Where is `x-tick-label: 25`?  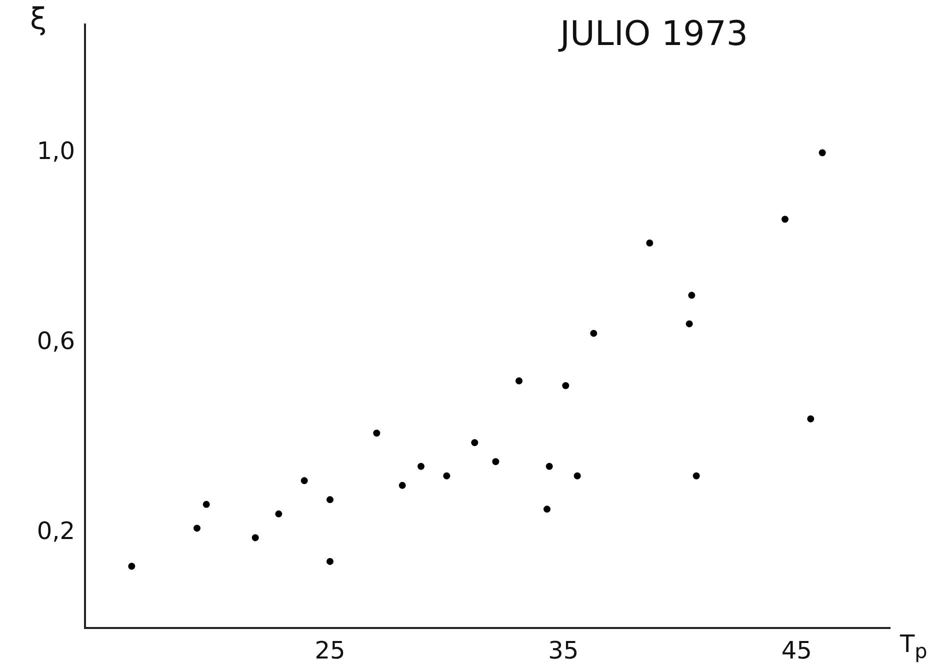
x-tick-label: 25 is located at coordinates (330, 650).